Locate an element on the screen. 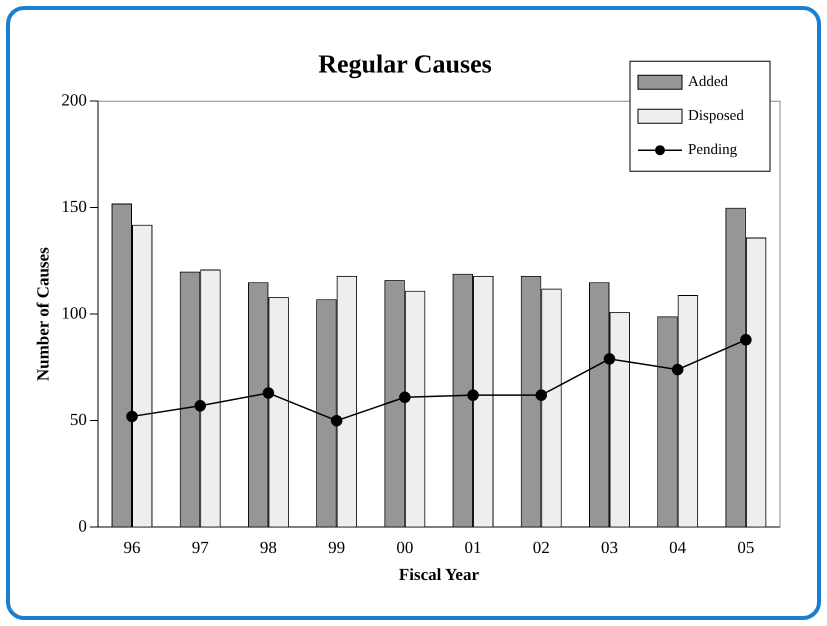 The height and width of the screenshot is (626, 827). y-axis-title: Number of Causes is located at coordinates (43, 314).